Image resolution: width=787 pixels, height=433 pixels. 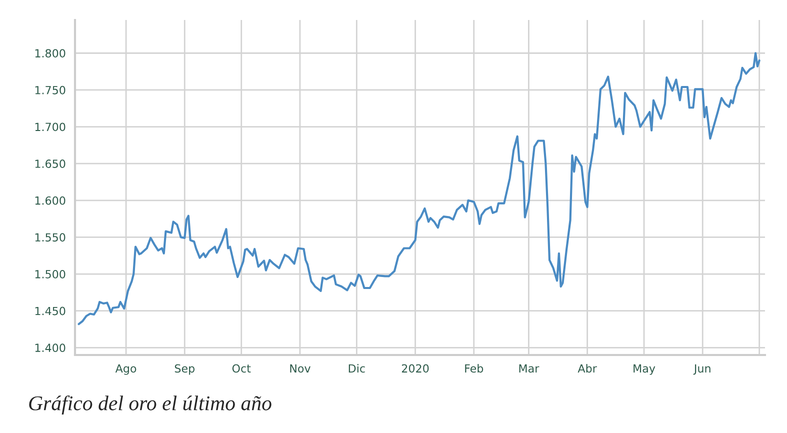 I want to click on x-tick-label: Sep, so click(x=184, y=369).